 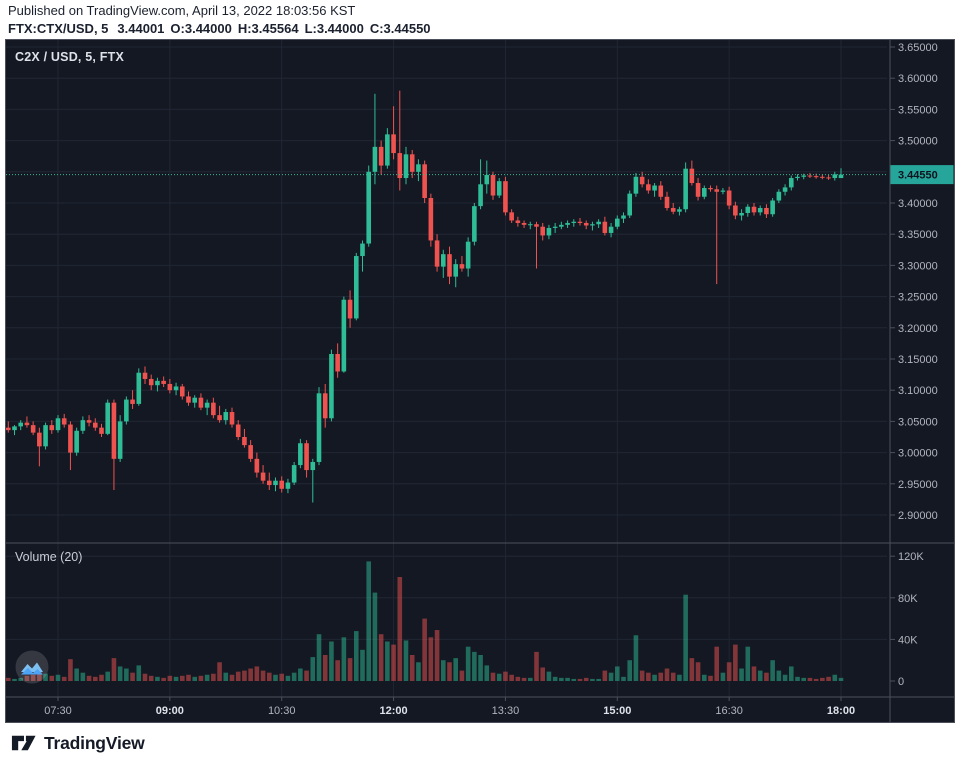 What do you see at coordinates (918, 235) in the screenshot?
I see `price-tick-label: 3.35000` at bounding box center [918, 235].